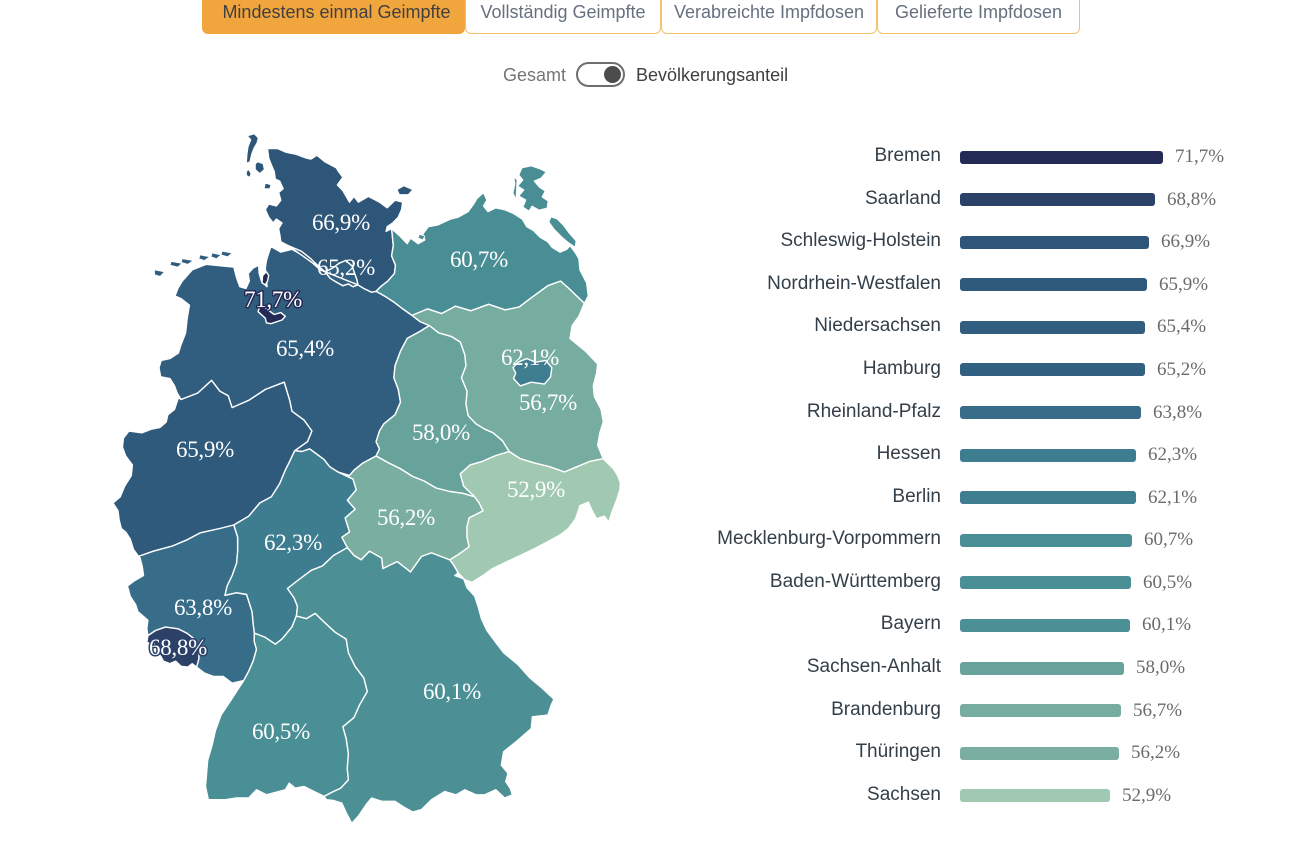  Describe the element at coordinates (452, 691) in the screenshot. I see `svg-text: 60,1%` at that location.